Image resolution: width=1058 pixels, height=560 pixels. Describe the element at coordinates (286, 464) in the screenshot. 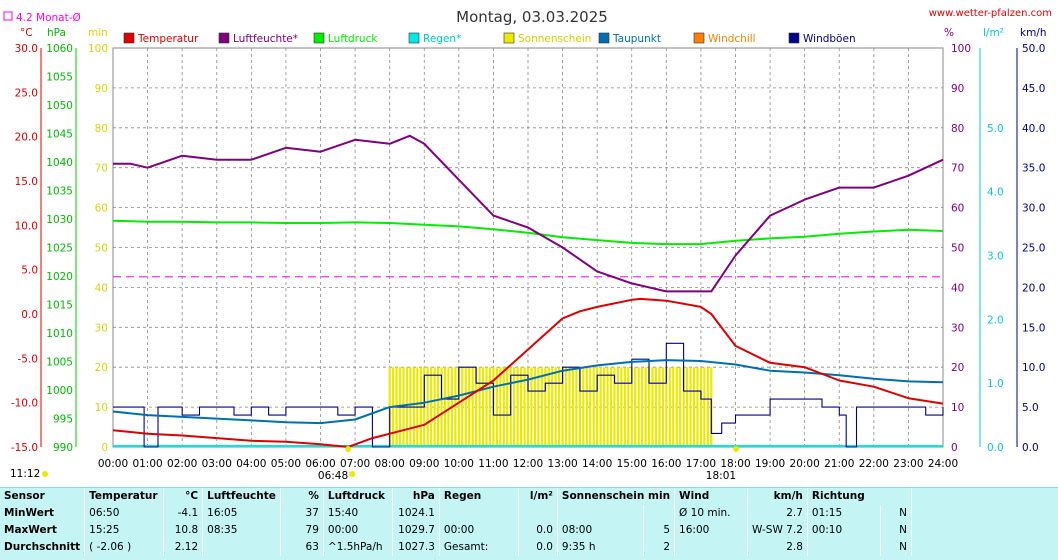

I see `time-tick-label: 05:00` at that location.